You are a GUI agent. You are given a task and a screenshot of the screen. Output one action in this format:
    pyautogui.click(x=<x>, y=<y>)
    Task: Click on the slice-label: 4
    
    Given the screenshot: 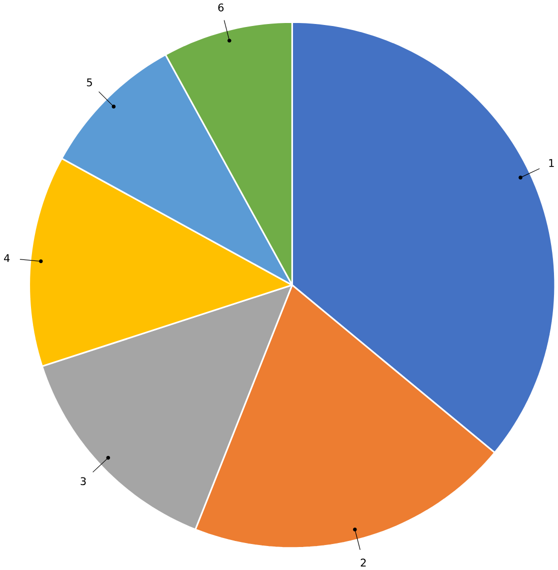 What is the action you would take?
    pyautogui.click(x=7, y=258)
    